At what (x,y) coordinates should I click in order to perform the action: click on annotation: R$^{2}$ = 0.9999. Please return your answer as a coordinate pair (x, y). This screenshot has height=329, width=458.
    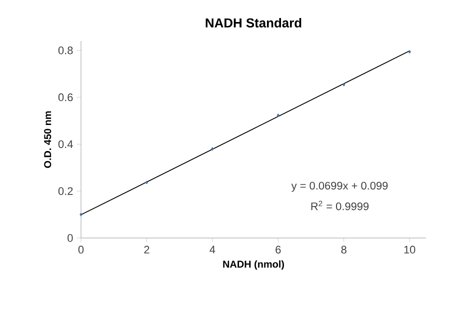
    Looking at the image, I should click on (340, 205).